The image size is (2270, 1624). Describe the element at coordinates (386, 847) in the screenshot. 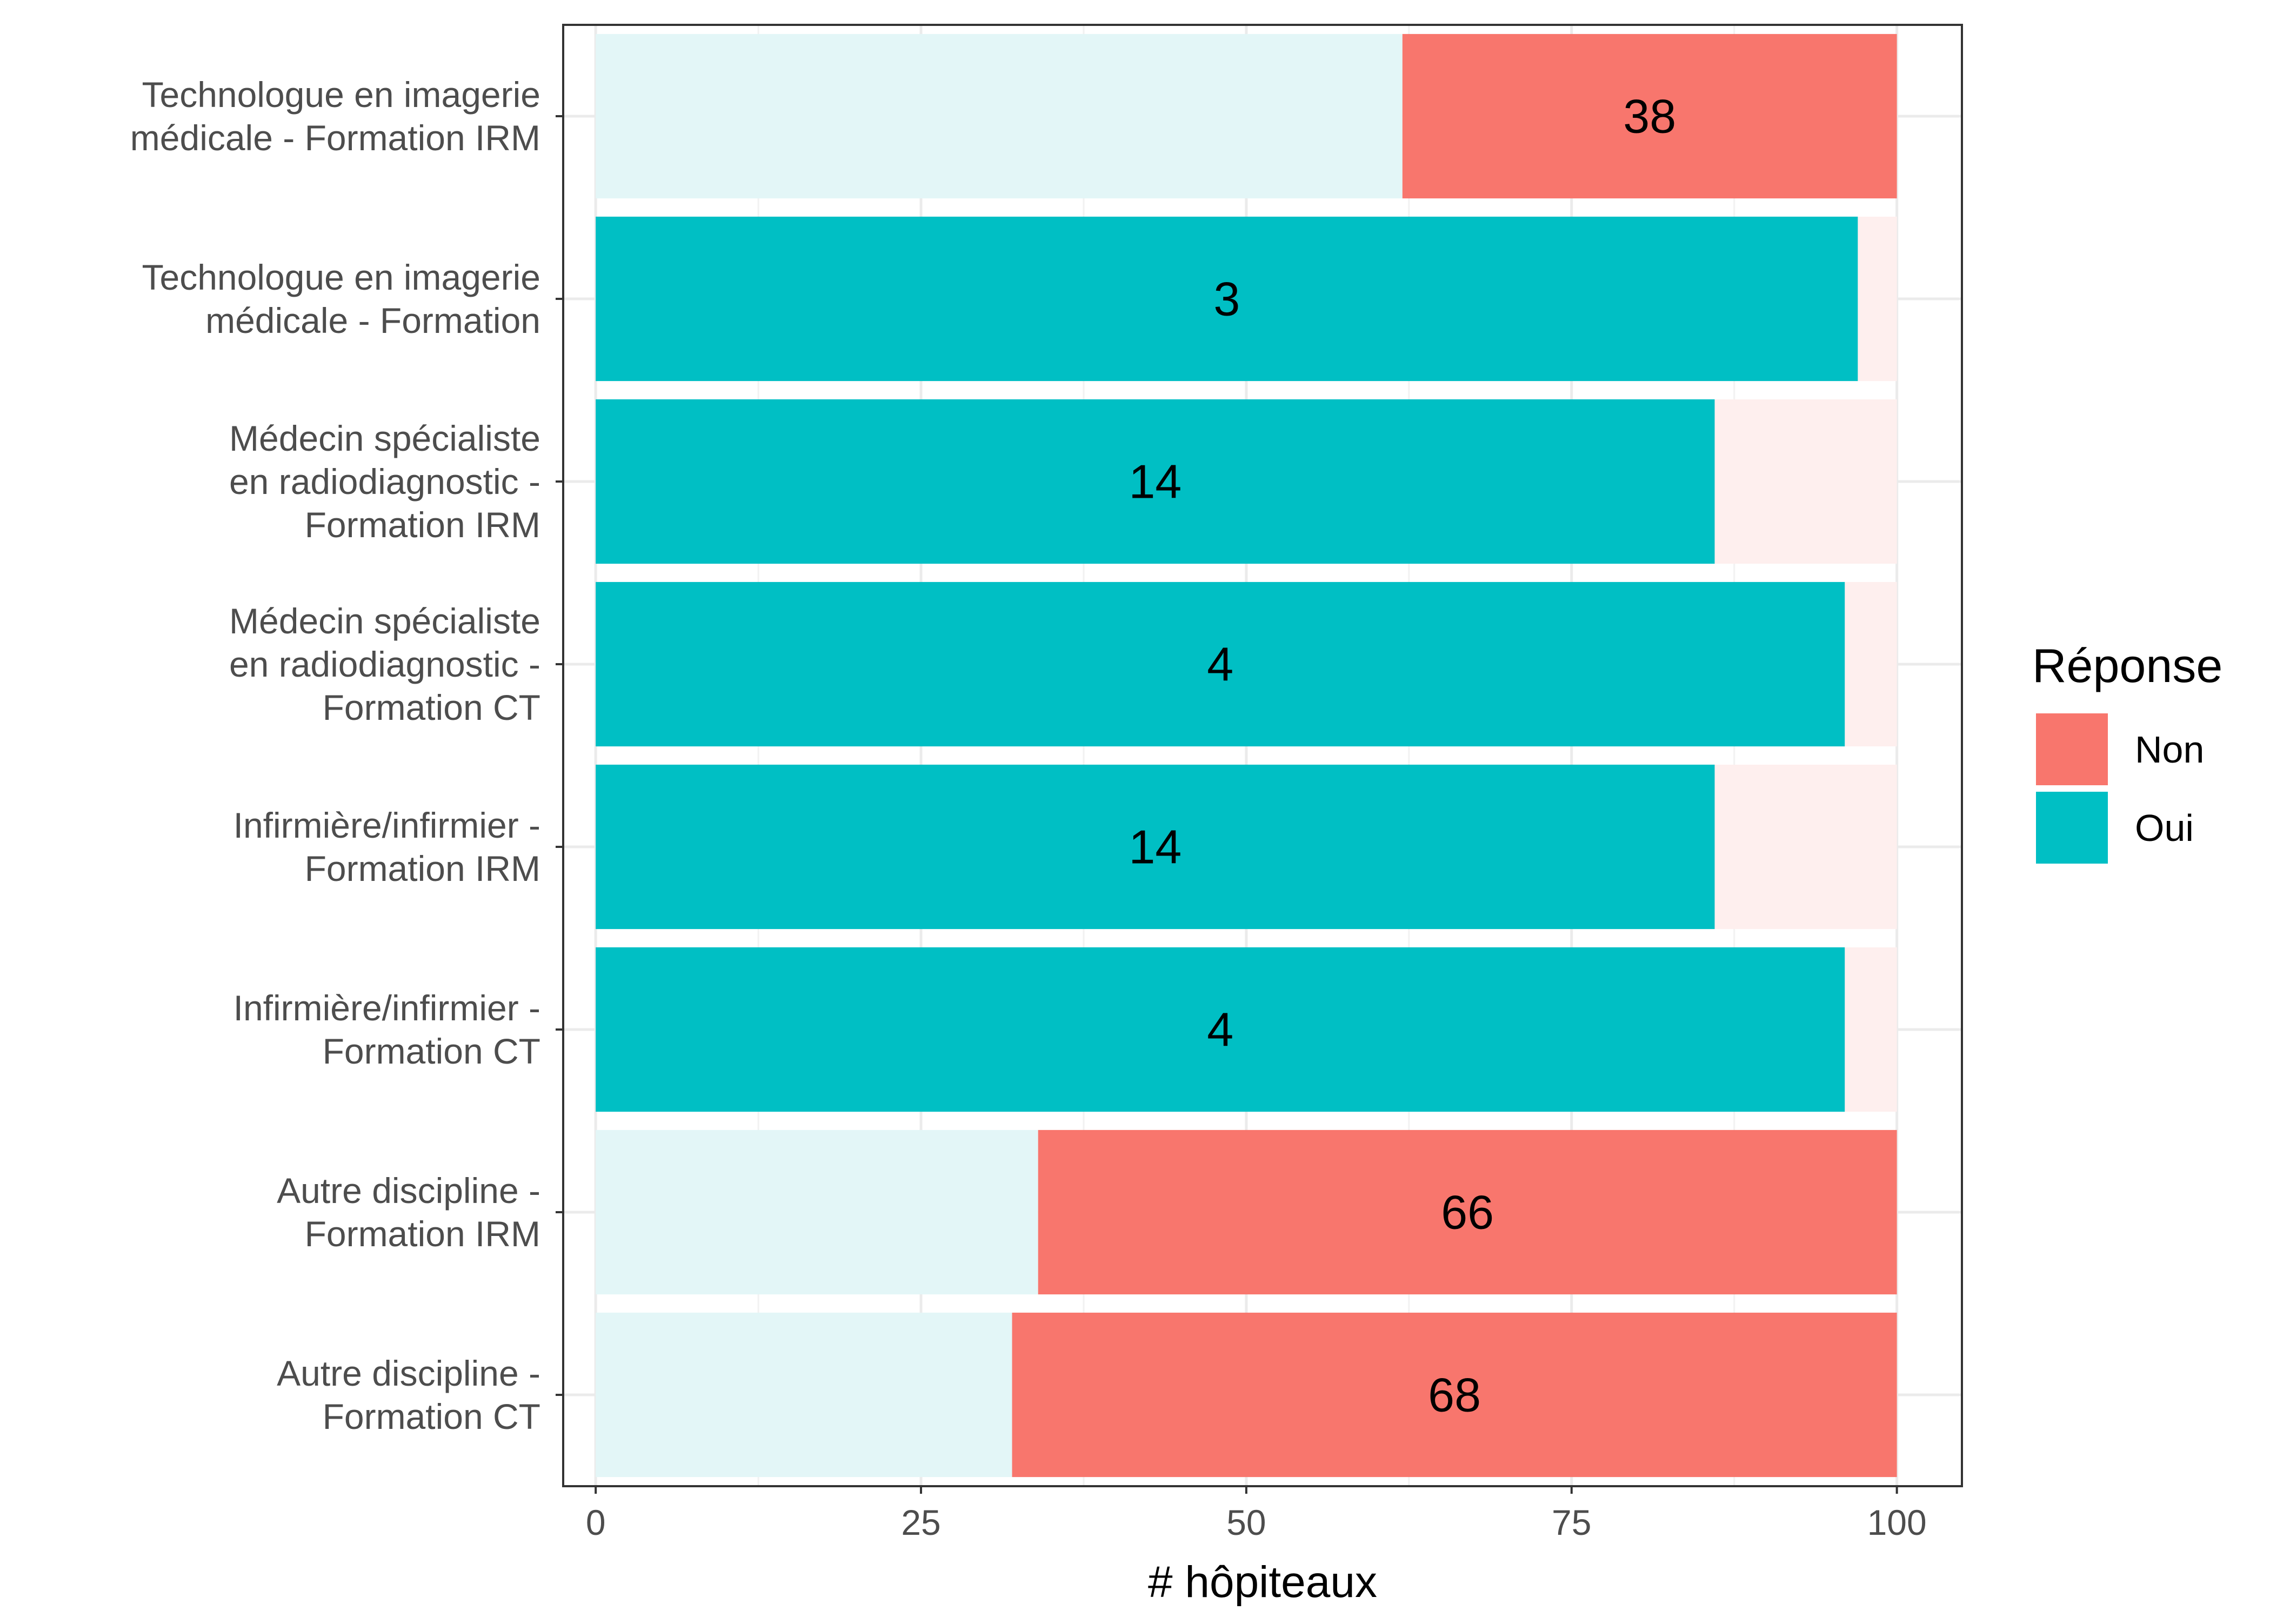

I see `y-tick-label: Infirmière/infirmier -Formation IRM` at that location.